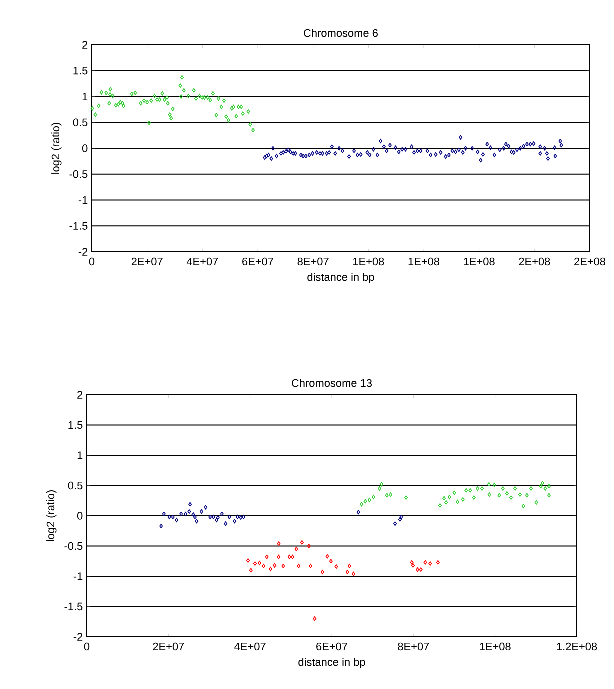  What do you see at coordinates (332, 646) in the screenshot?
I see `x-tick-label: 6E+07` at bounding box center [332, 646].